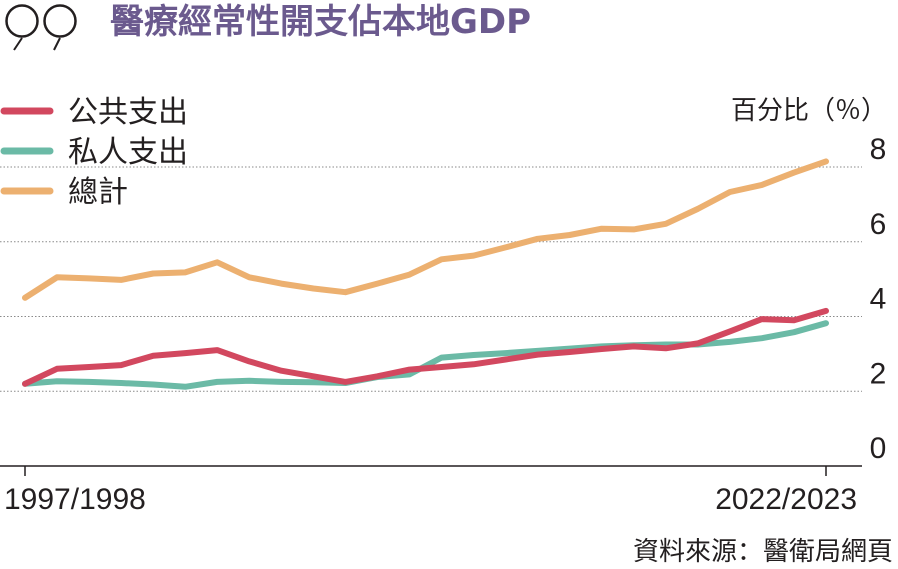 This screenshot has width=898, height=569. I want to click on y-tick-label: 0, so click(878, 448).